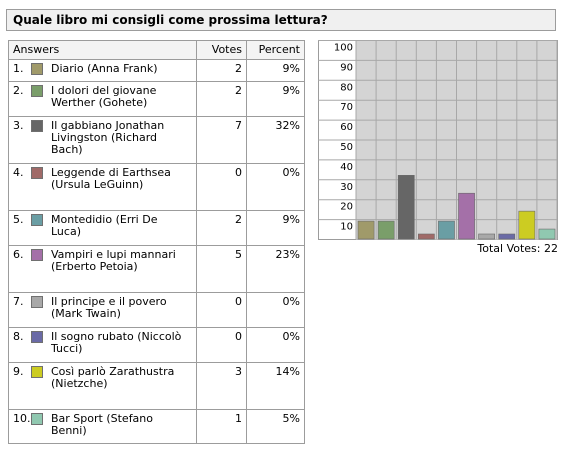  Describe the element at coordinates (275, 426) in the screenshot. I see `percent-cell: 5%` at that location.